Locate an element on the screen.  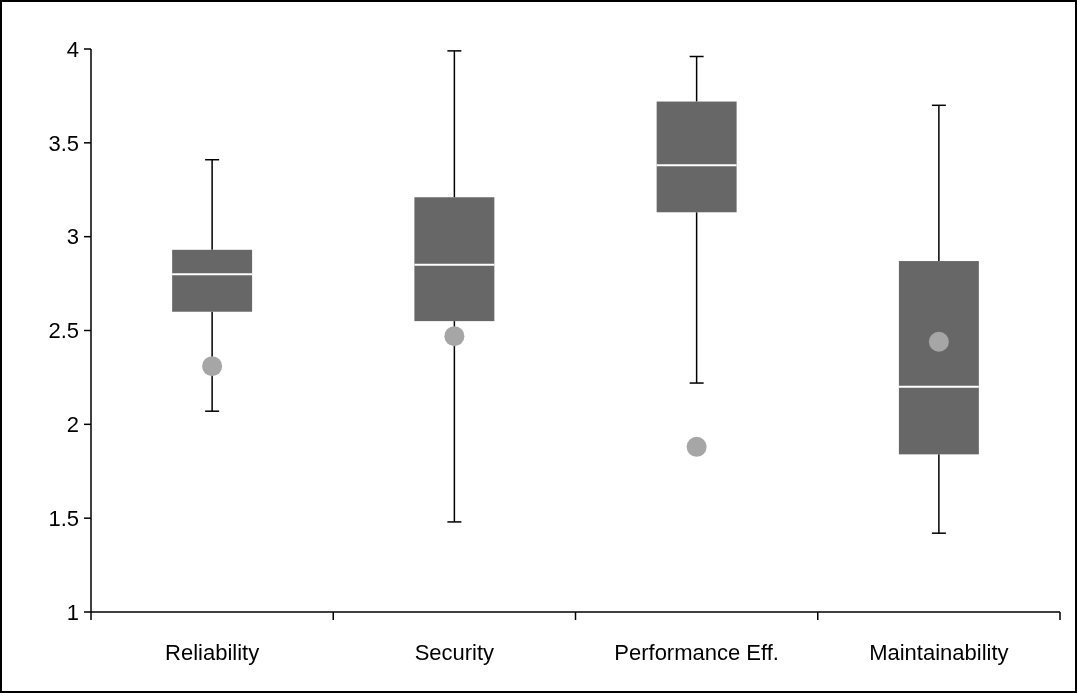
y-tick-label: 3.5 is located at coordinates (63, 143).